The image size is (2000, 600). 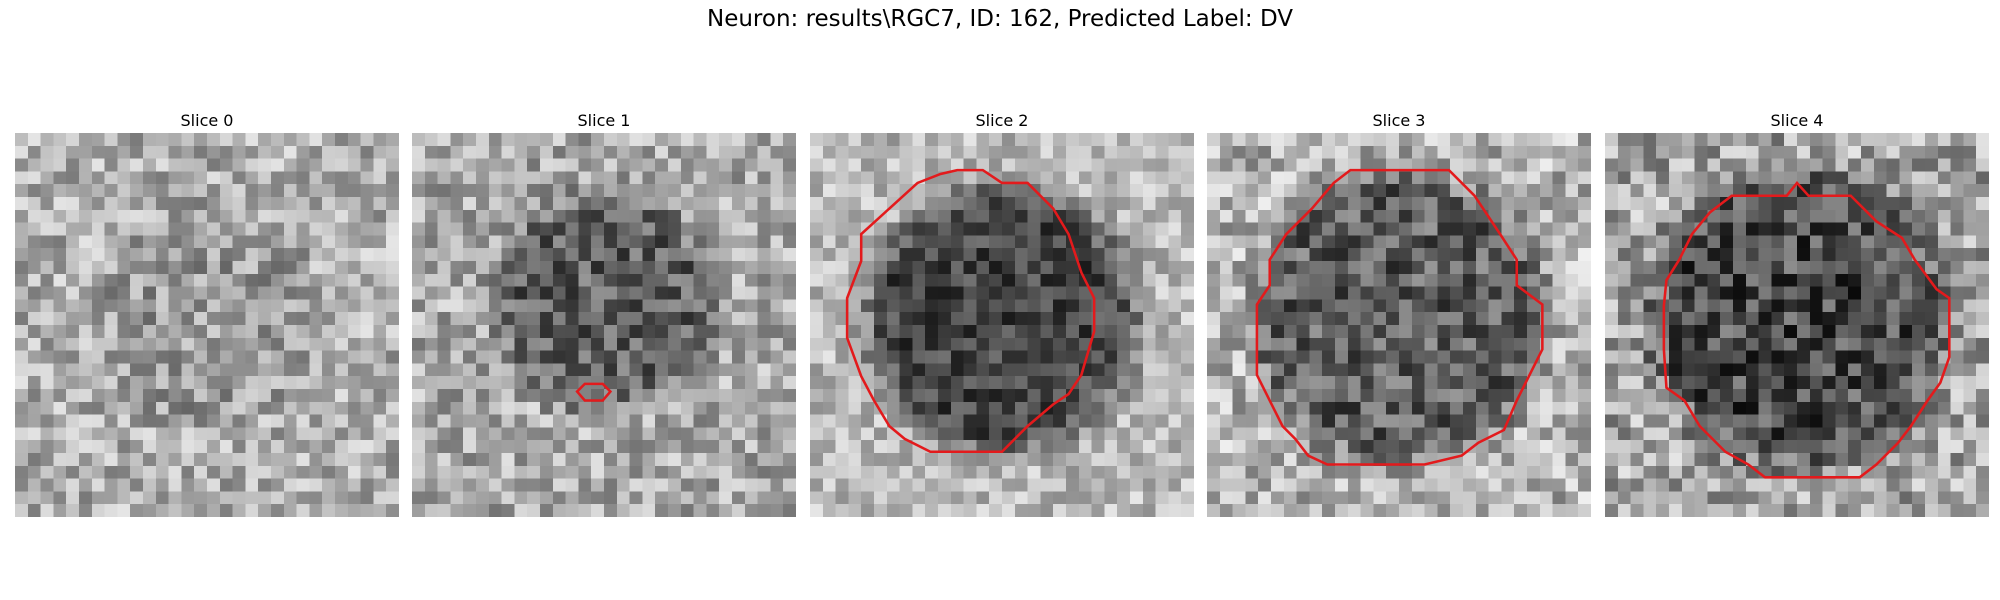 I want to click on slice-title-1: Slice 1, so click(x=604, y=120).